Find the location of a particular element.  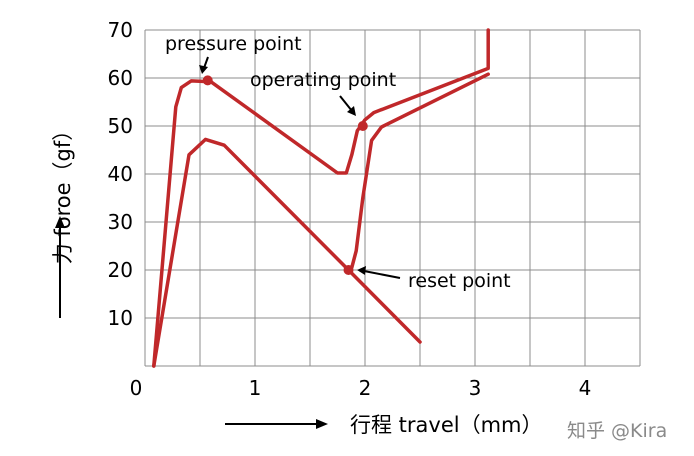

x-tick-label: 1 is located at coordinates (255, 388).